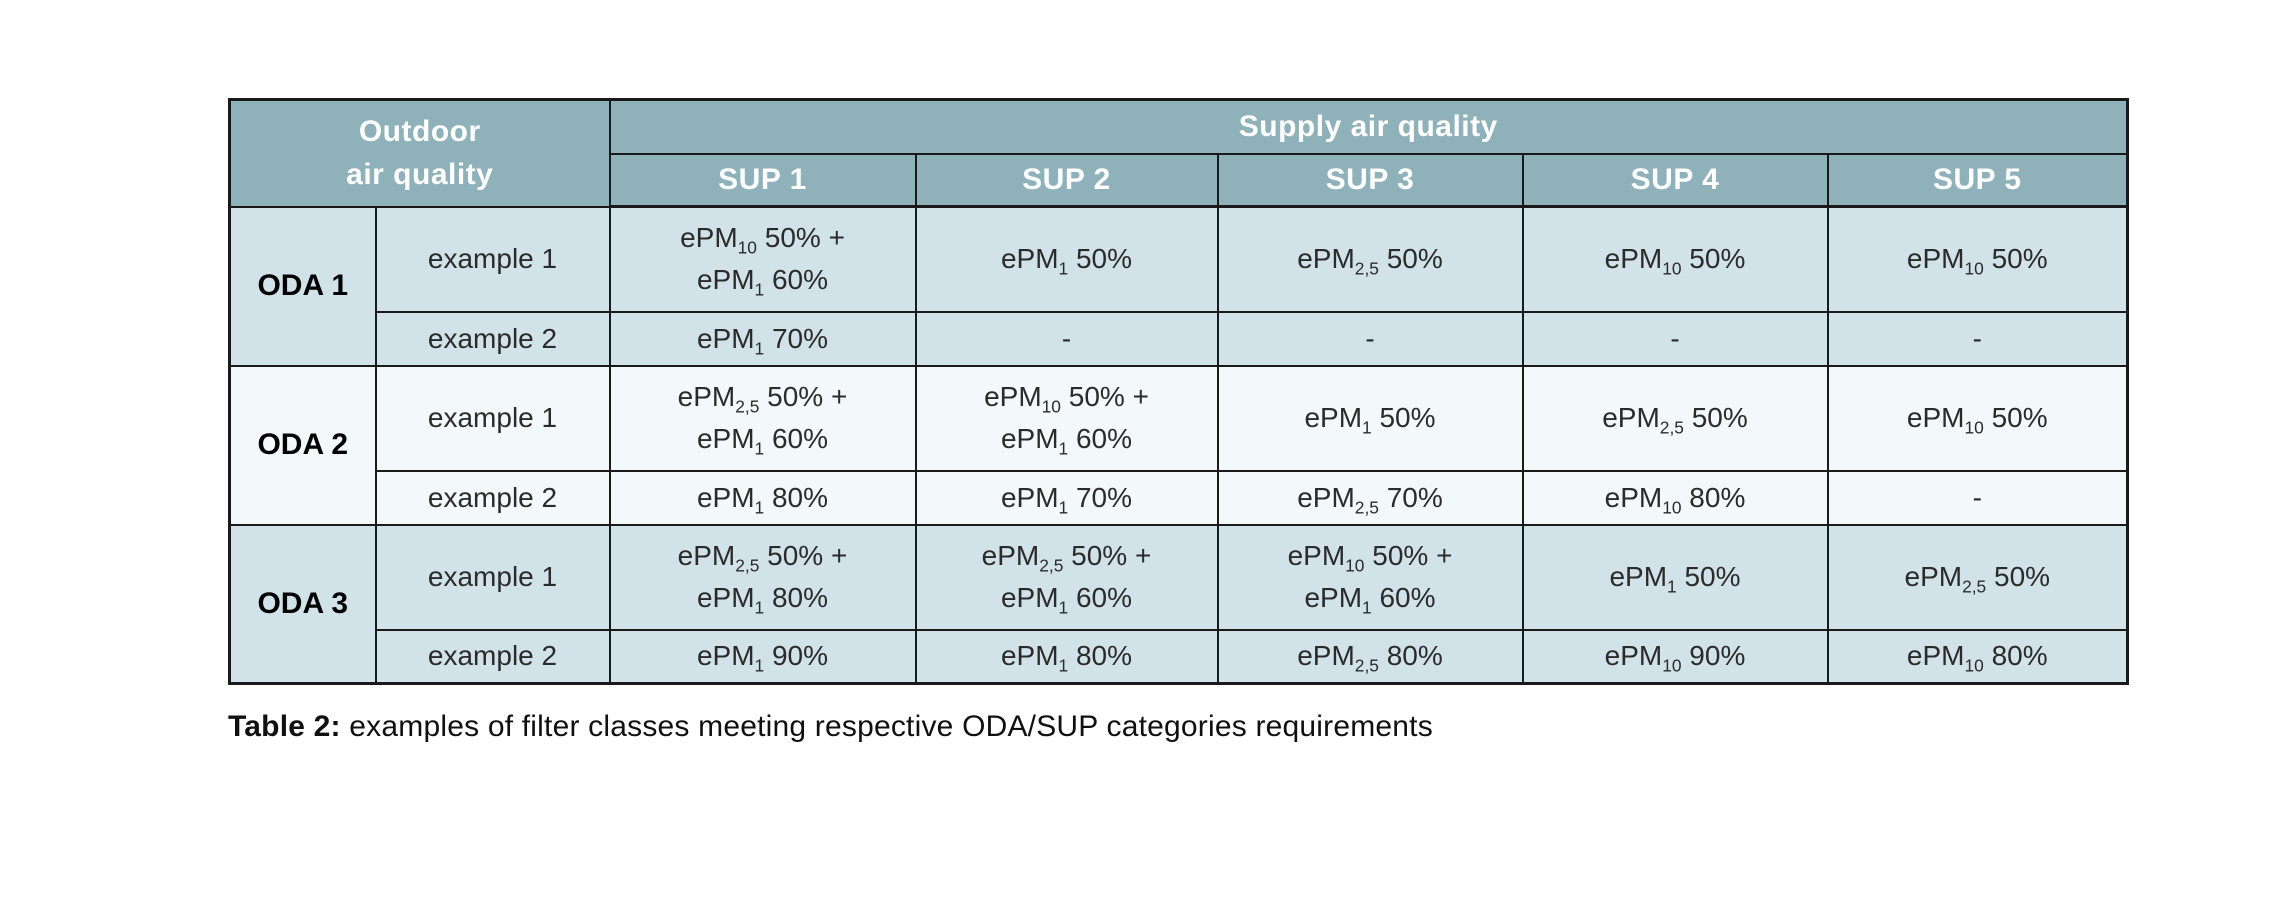 The image size is (2295, 917). What do you see at coordinates (1066, 180) in the screenshot?
I see `header-sup-2: SUP 2` at bounding box center [1066, 180].